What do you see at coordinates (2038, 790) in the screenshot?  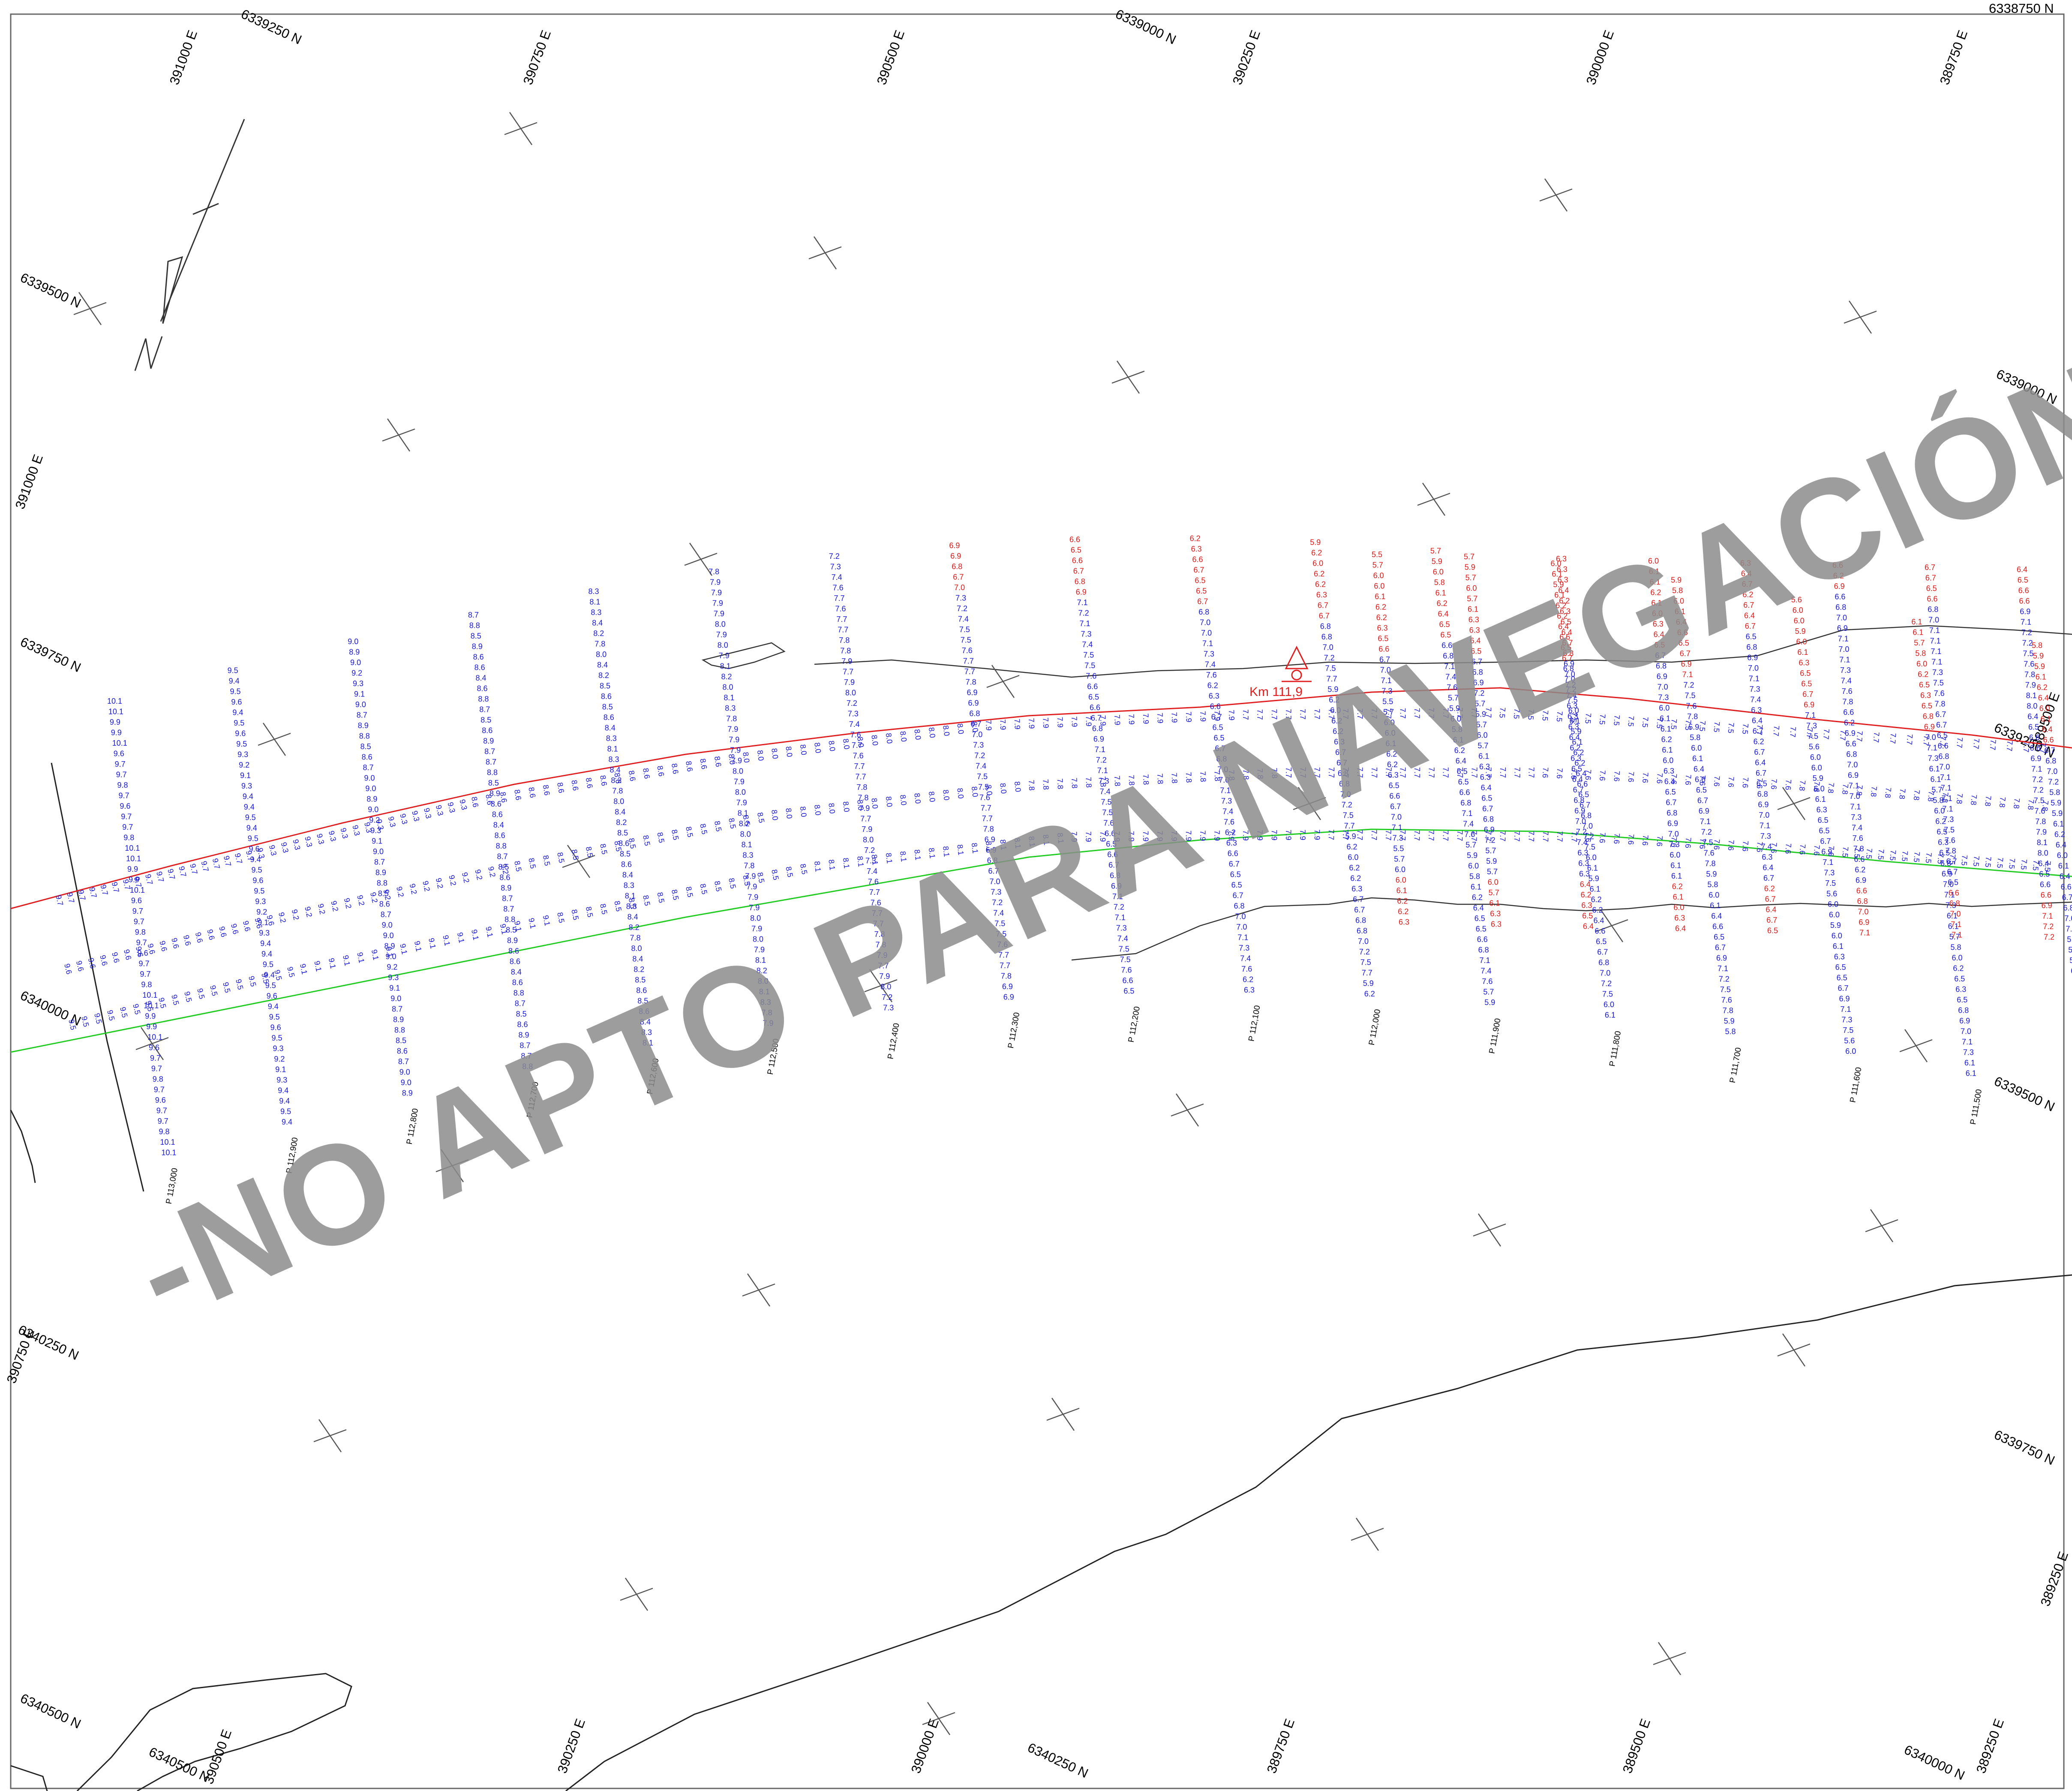 I see `depth-sounding: 7.2` at bounding box center [2038, 790].